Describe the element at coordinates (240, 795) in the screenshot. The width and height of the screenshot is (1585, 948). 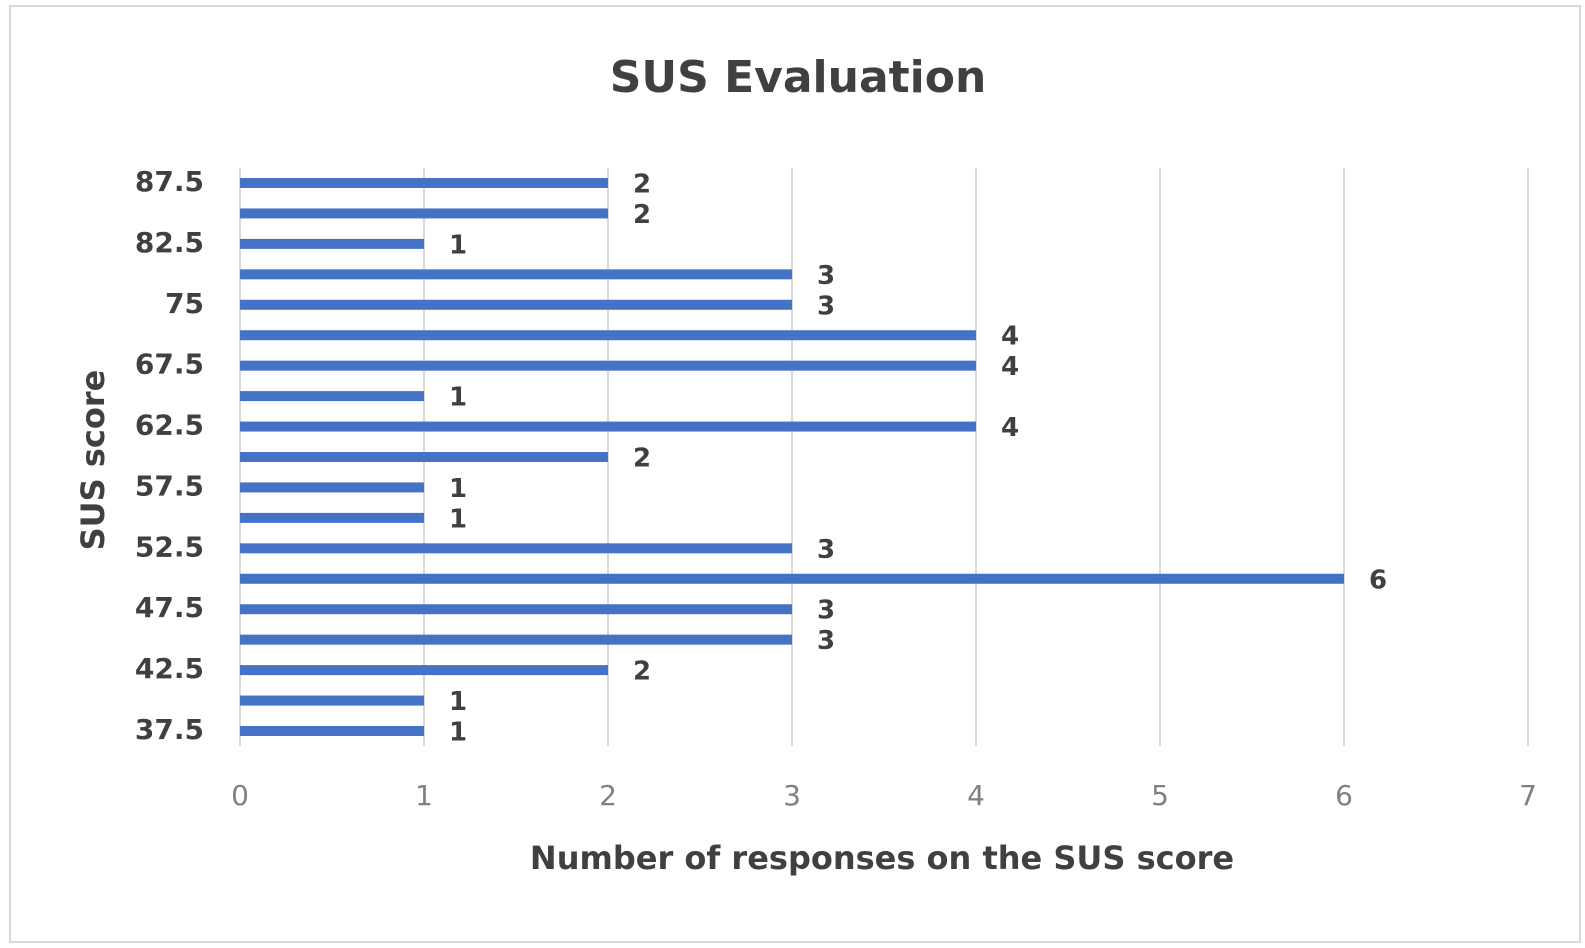
I see `x-tick-label: 0` at that location.